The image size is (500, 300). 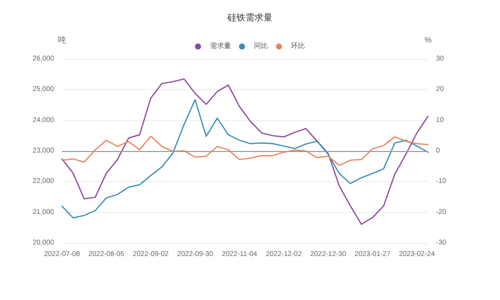 I want to click on line-series, so click(x=245, y=151).